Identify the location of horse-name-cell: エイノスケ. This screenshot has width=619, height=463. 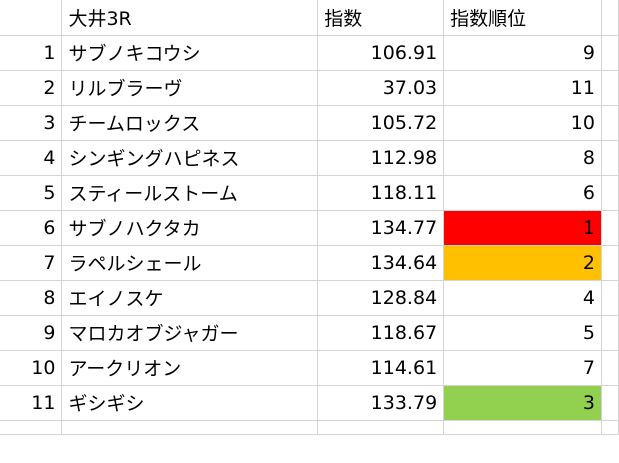
(190, 297).